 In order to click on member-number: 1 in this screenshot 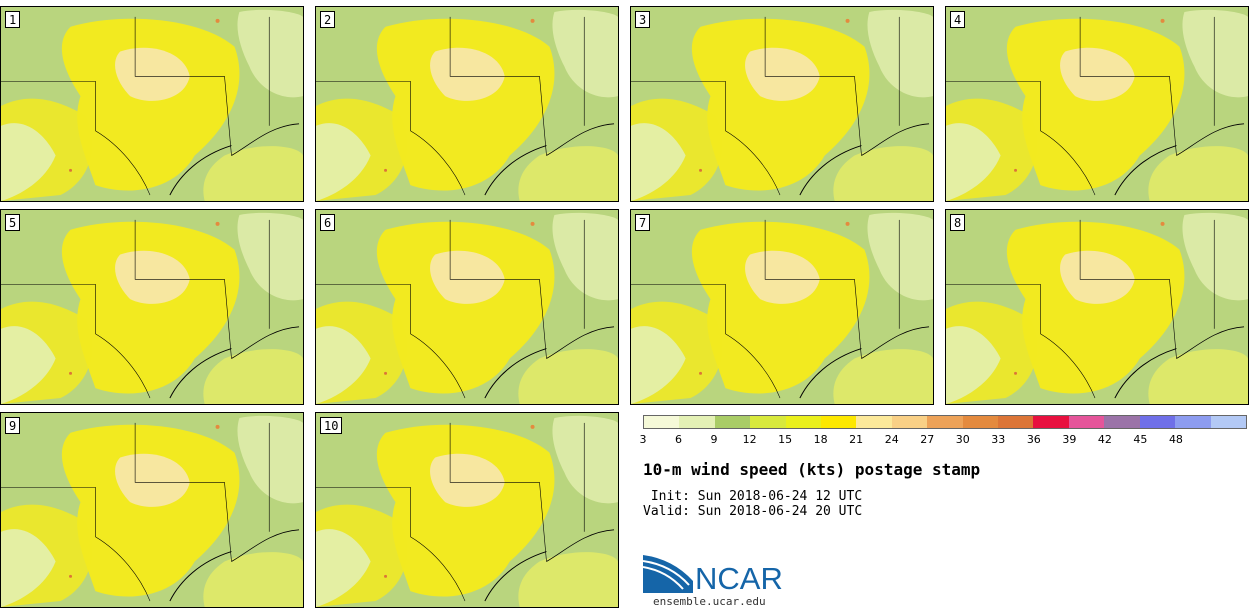, I will do `click(13, 19)`.